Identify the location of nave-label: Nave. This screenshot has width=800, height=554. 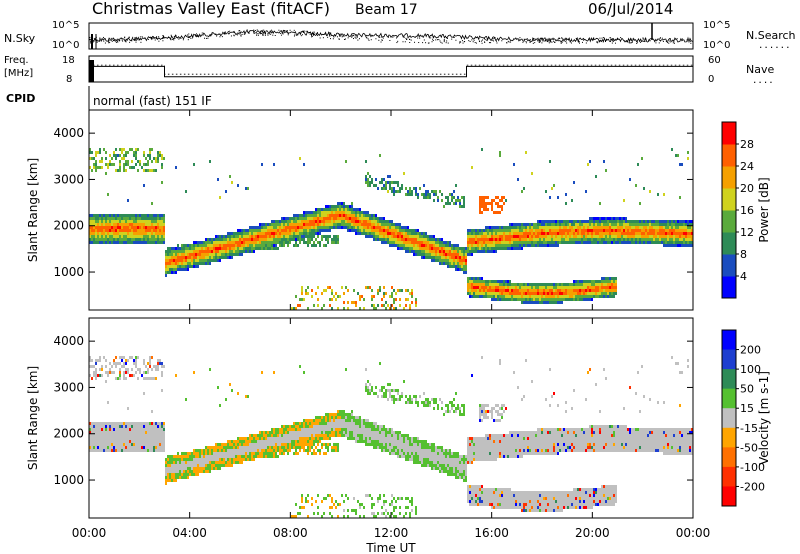
(760, 69).